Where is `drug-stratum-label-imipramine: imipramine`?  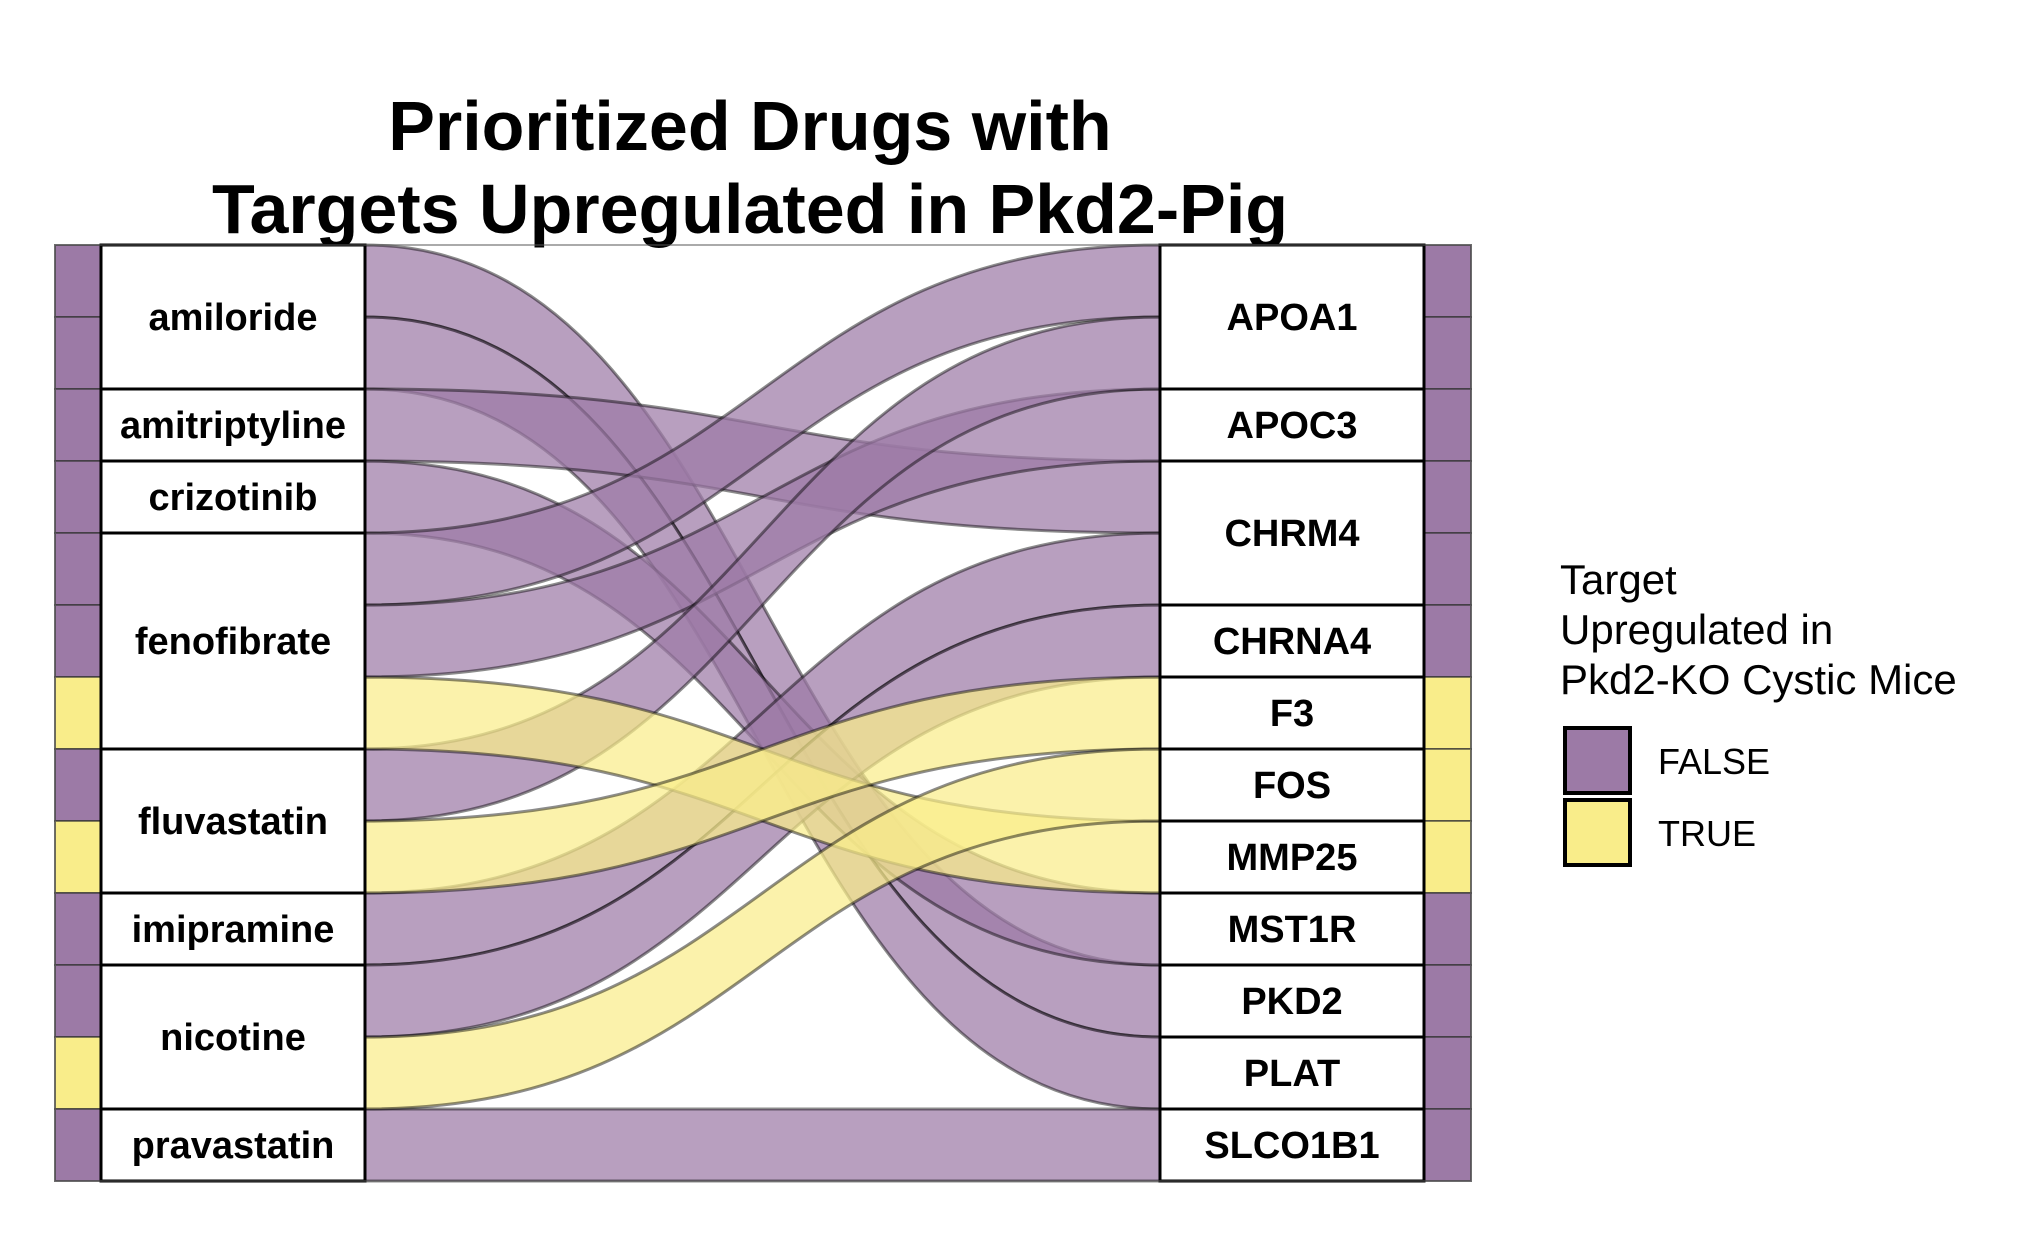
drug-stratum-label-imipramine: imipramine is located at coordinates (233, 930).